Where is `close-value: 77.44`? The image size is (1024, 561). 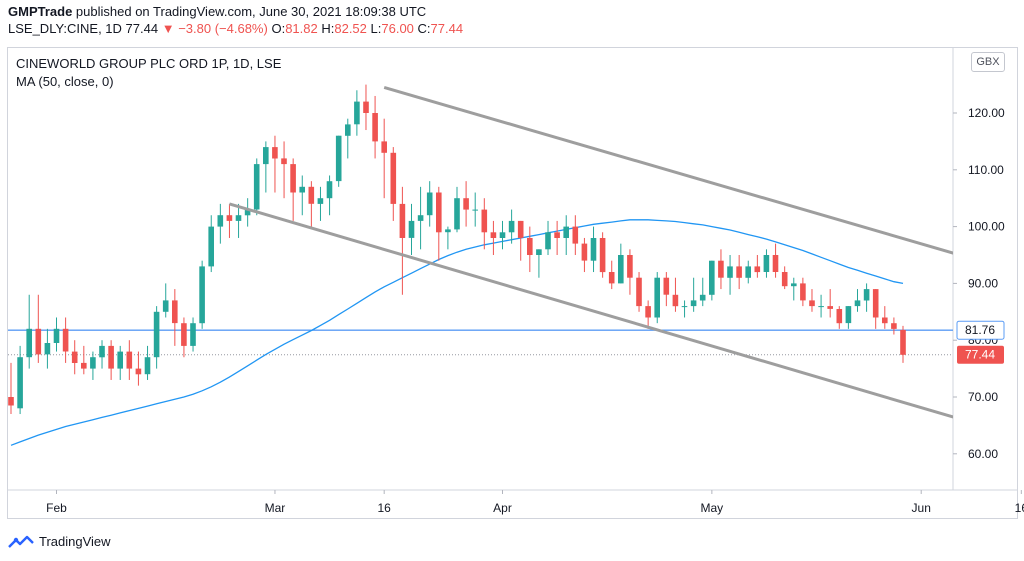
close-value: 77.44 is located at coordinates (447, 28).